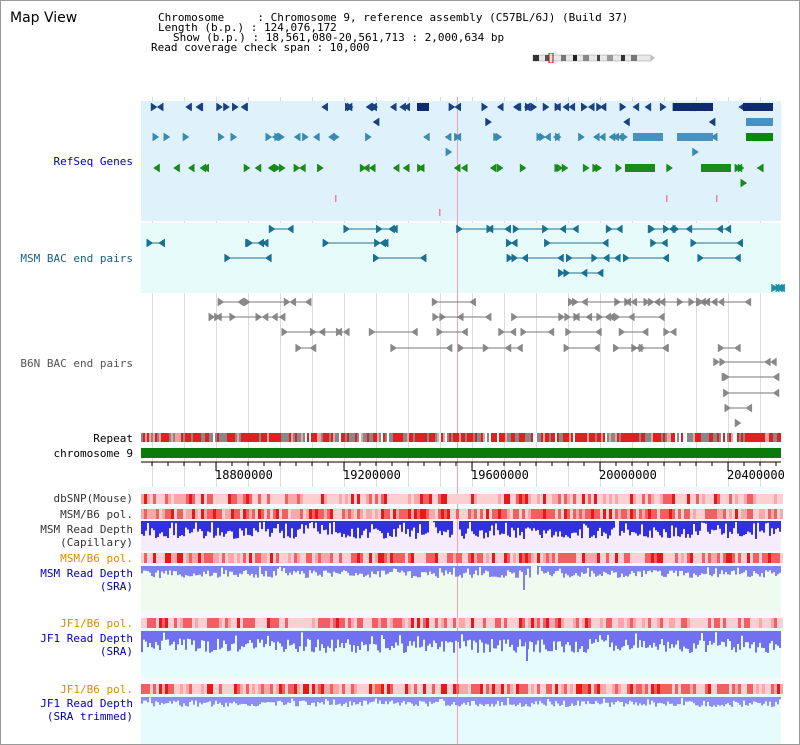 This screenshot has width=800, height=745. Describe the element at coordinates (93, 453) in the screenshot. I see `track-label-chromosome: chromosome 9` at that location.